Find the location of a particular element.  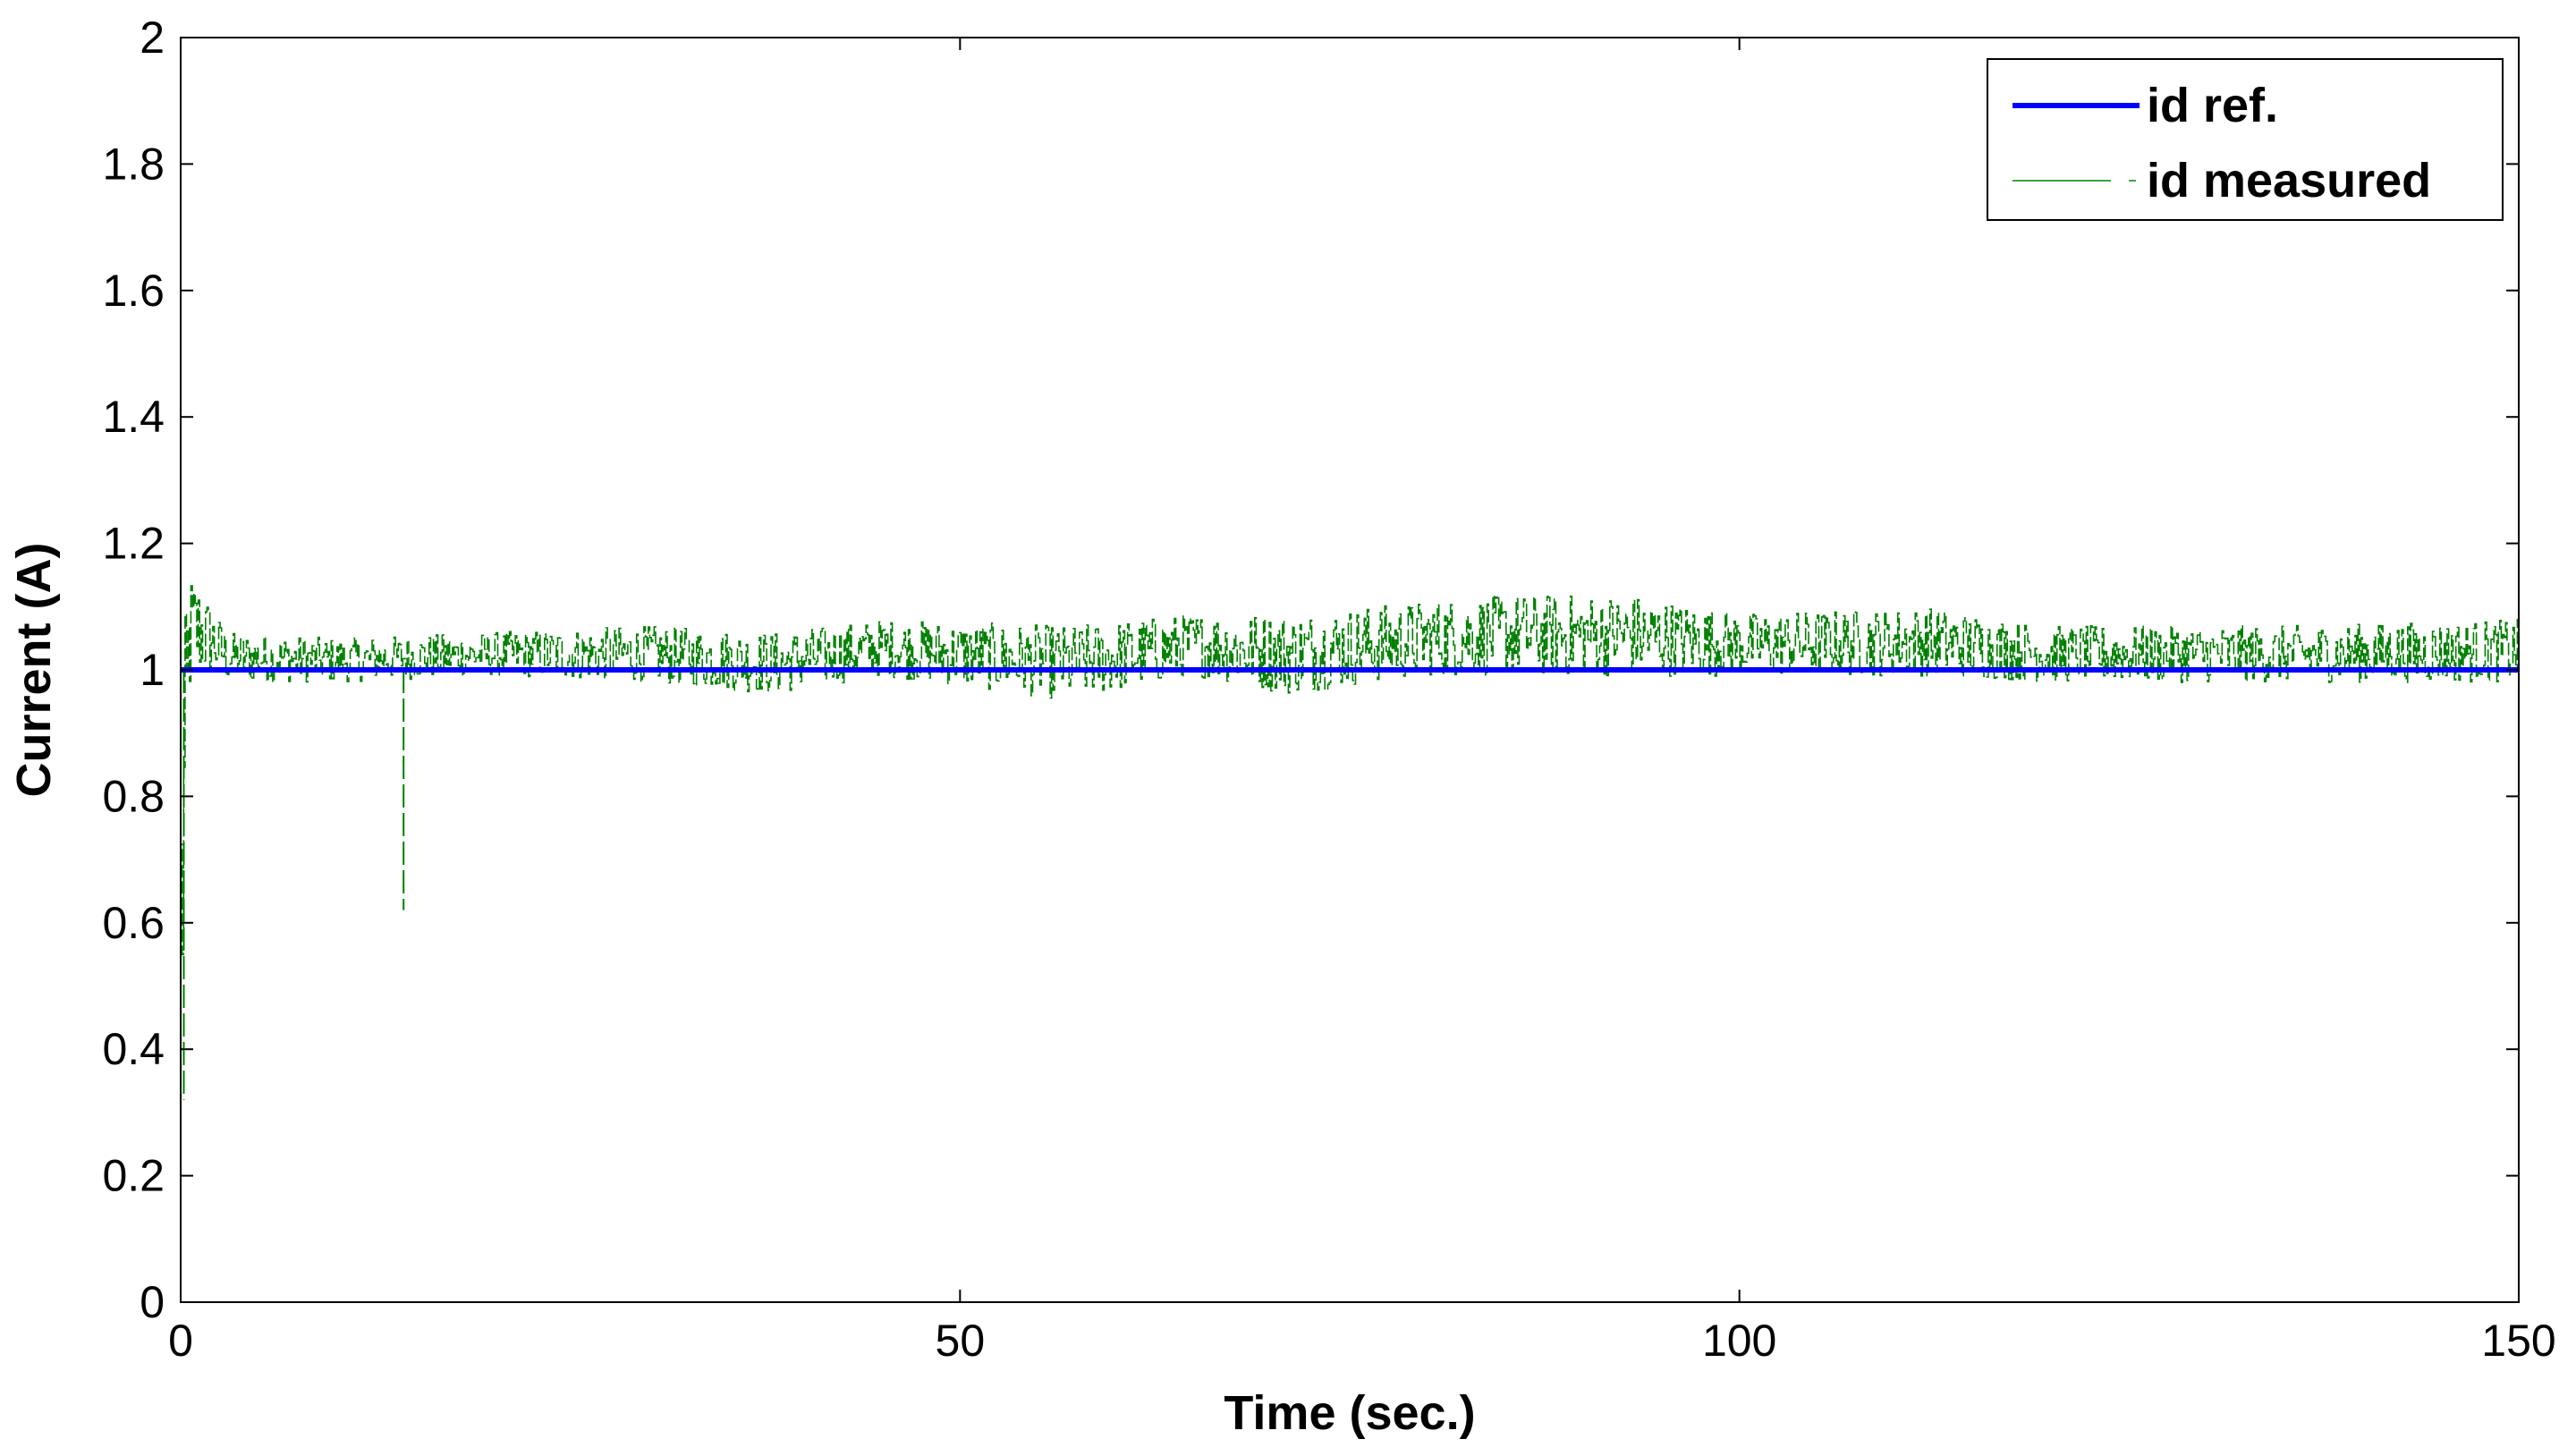

y-tick-label: 0.8 is located at coordinates (133, 796).